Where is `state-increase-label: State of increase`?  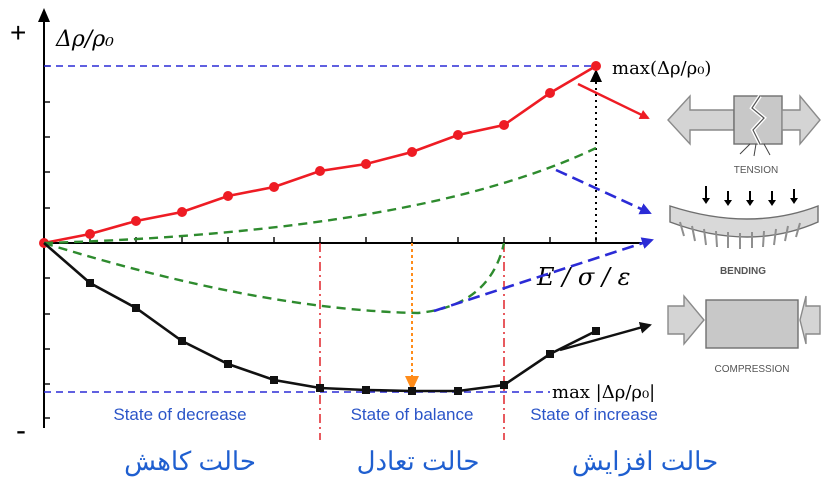 state-increase-label: State of increase is located at coordinates (594, 414).